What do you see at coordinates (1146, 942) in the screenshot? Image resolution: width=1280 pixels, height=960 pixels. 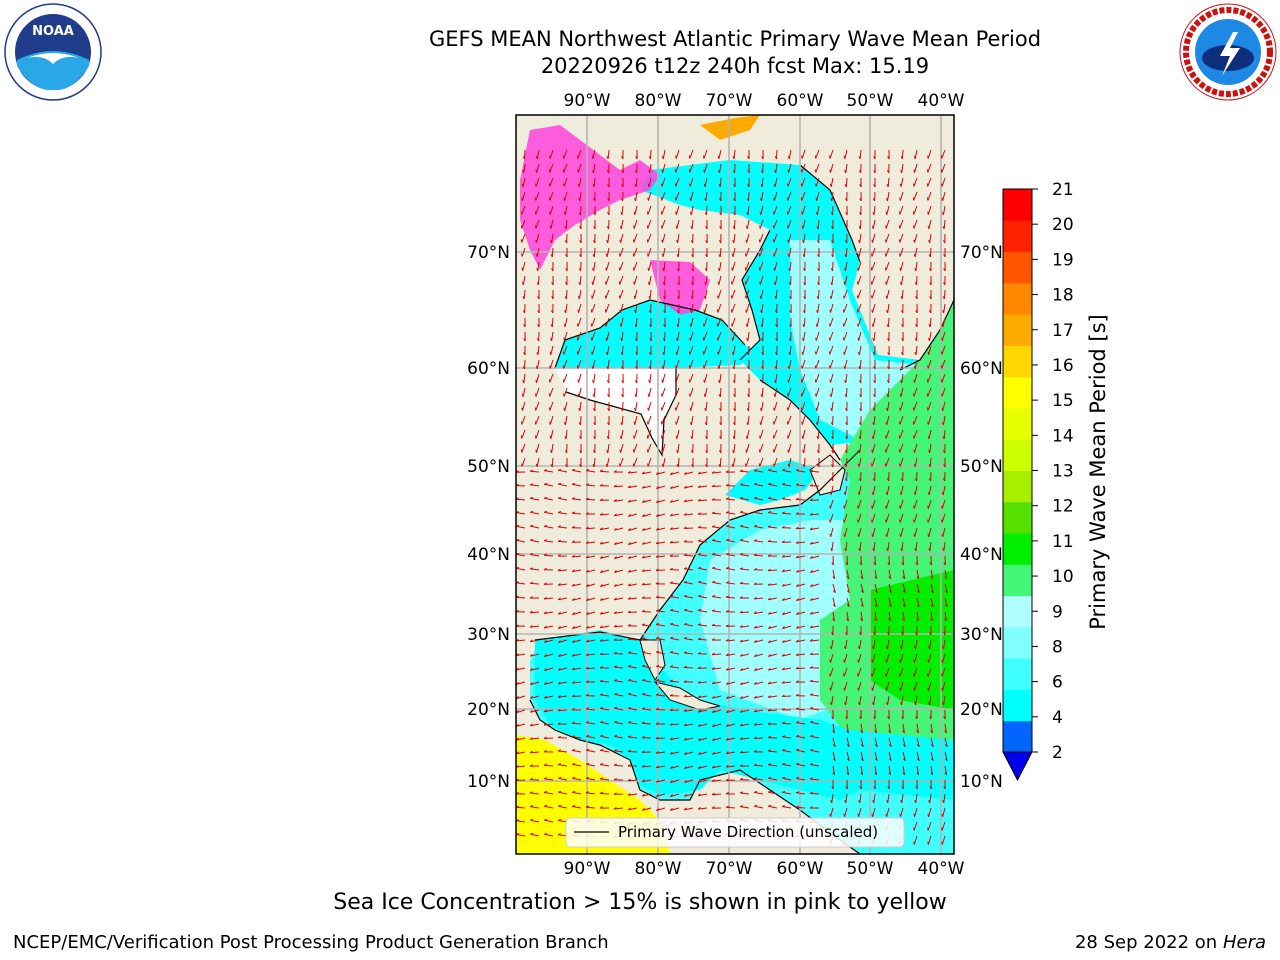 I see `footer-date-text: 28 Sep 2022 on` at bounding box center [1146, 942].